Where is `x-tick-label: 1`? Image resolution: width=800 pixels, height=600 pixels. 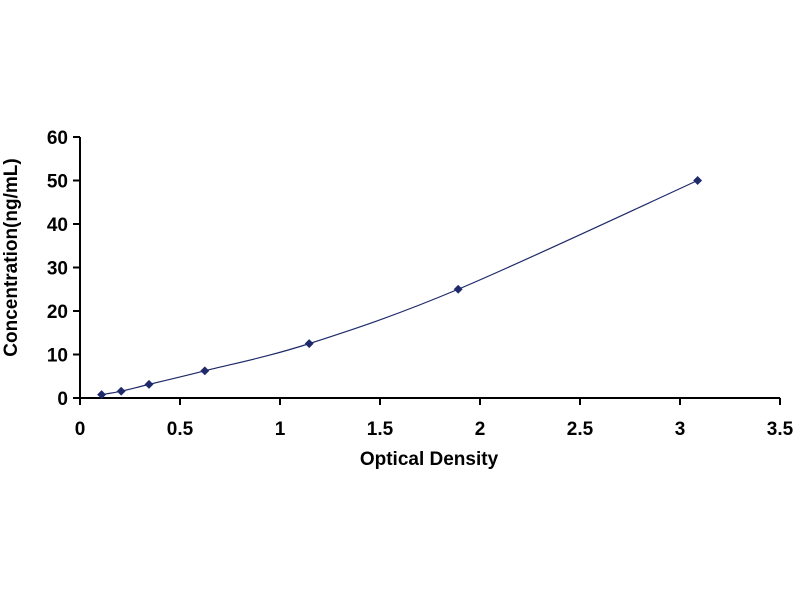
x-tick-label: 1 is located at coordinates (280, 429).